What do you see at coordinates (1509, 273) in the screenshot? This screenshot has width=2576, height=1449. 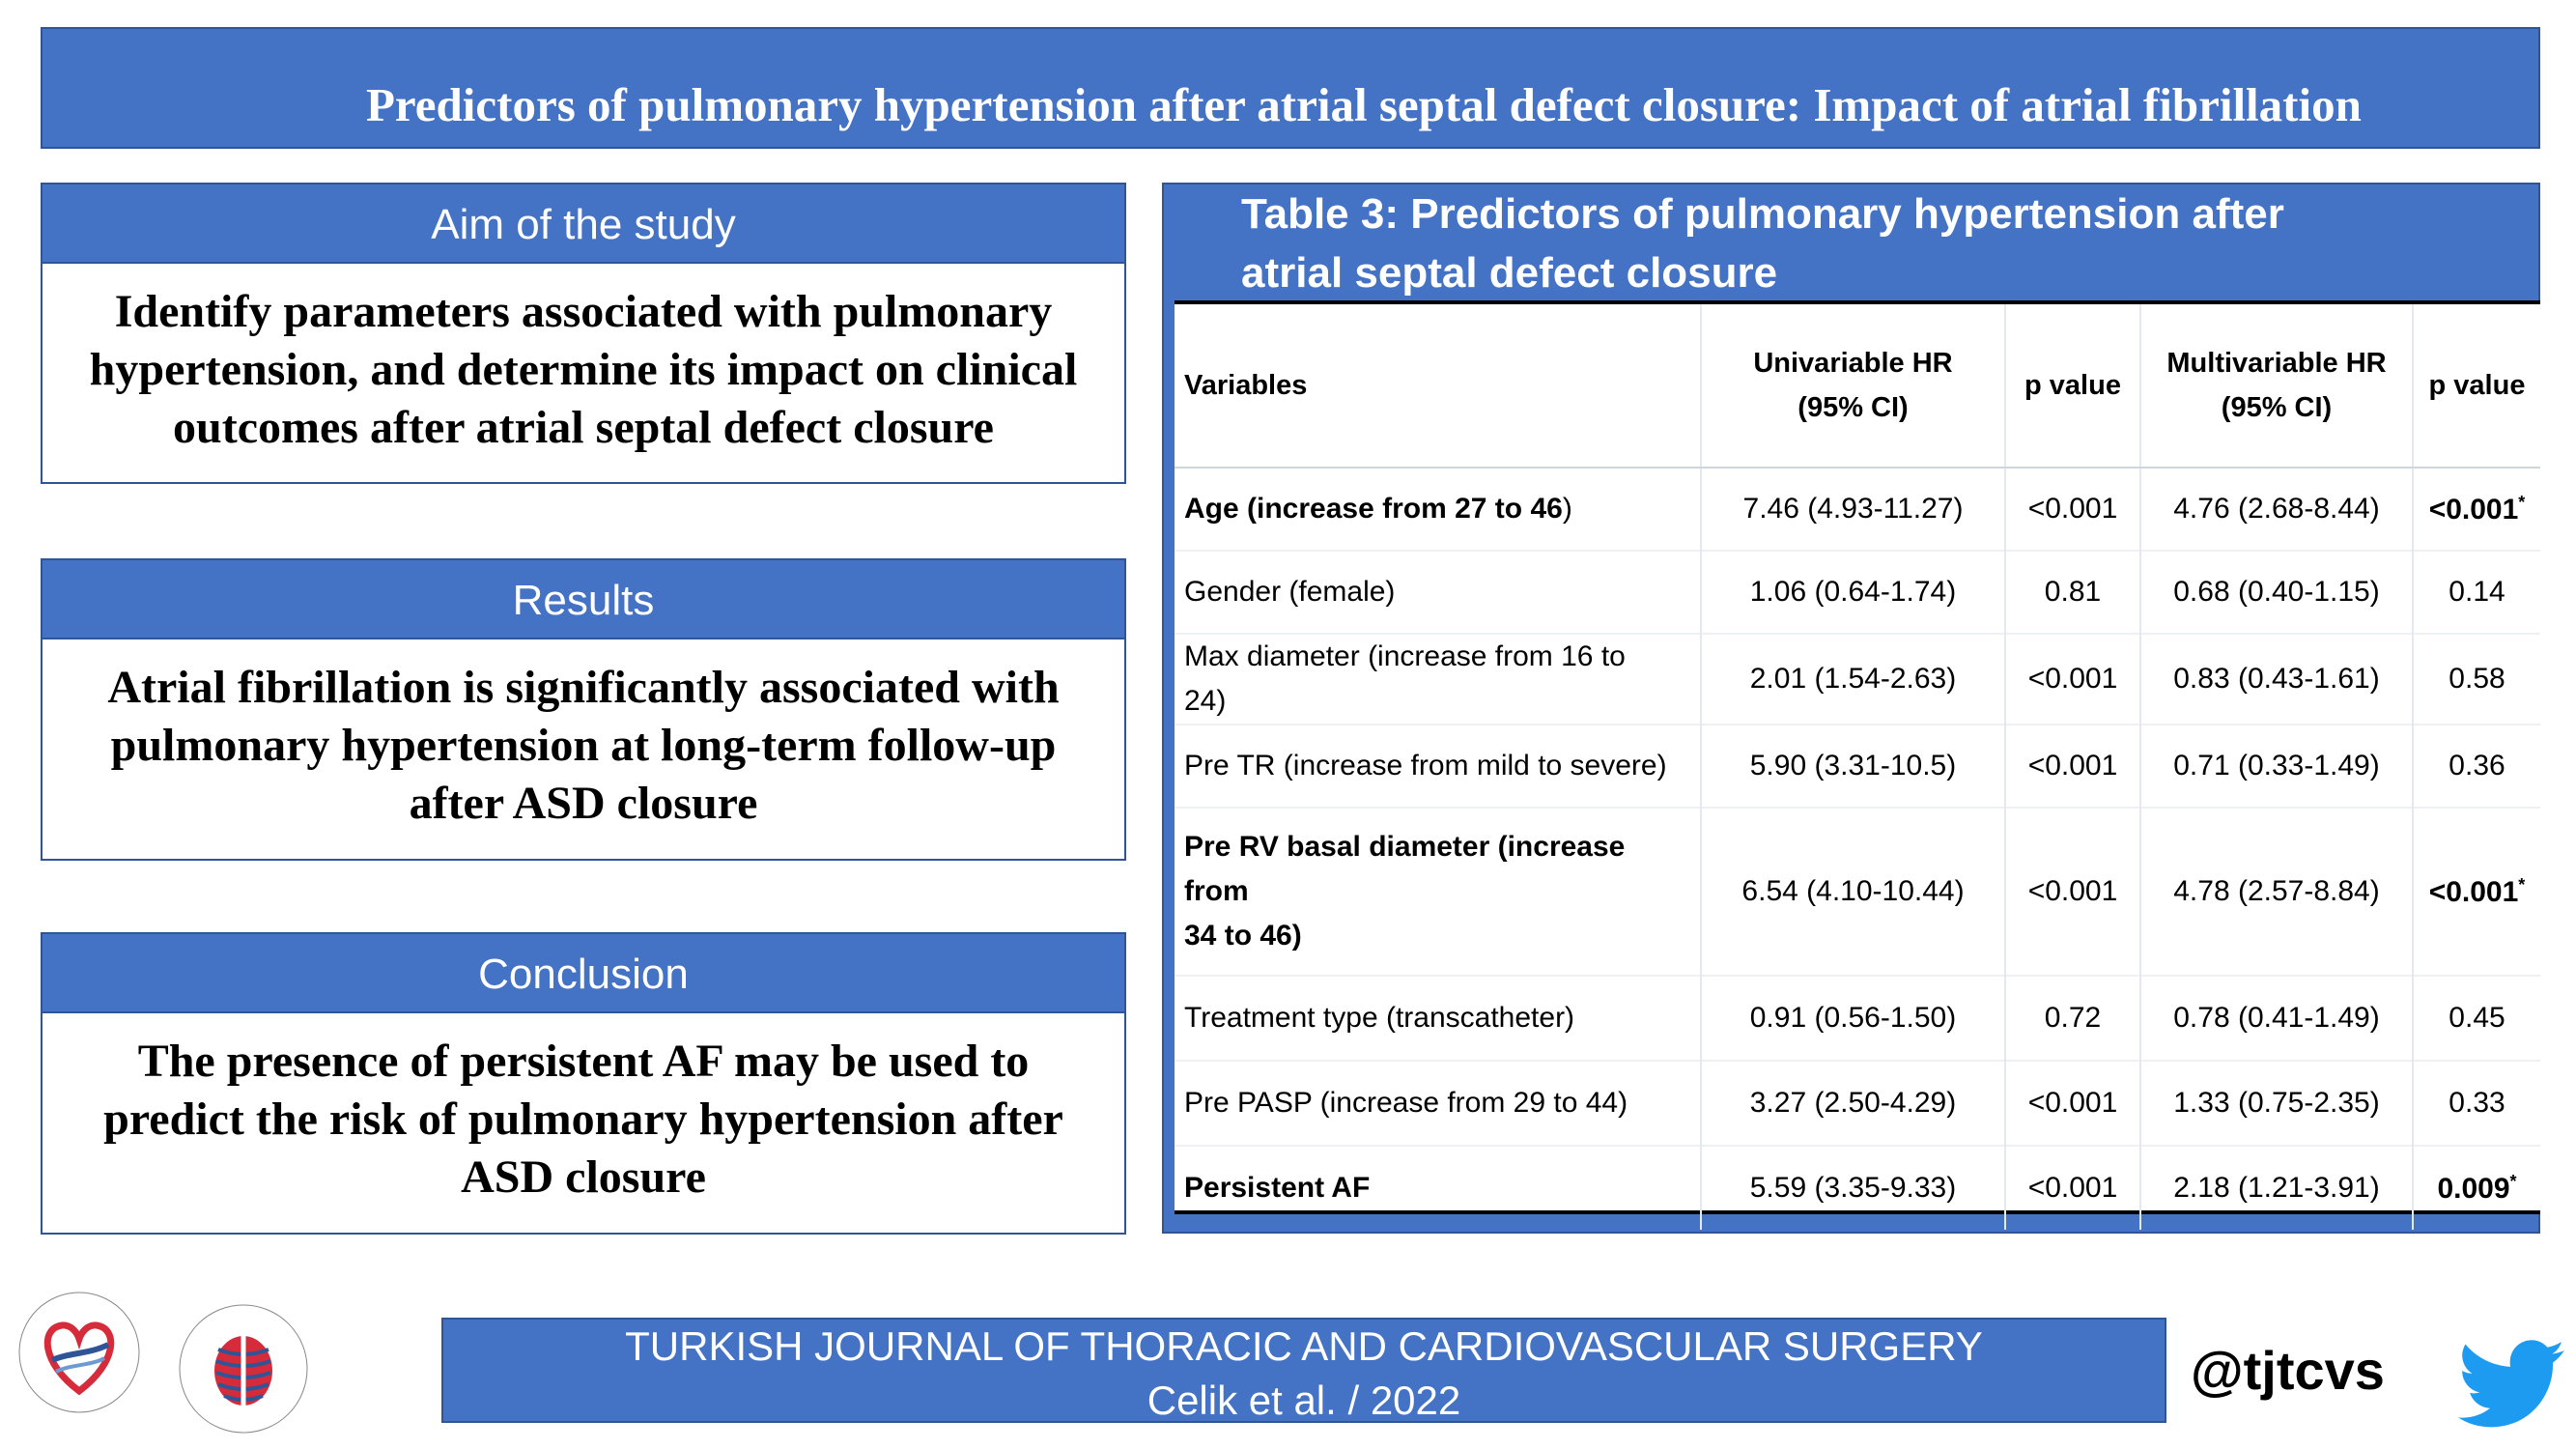 I see `table-title-line2: atrial septal defect closure` at bounding box center [1509, 273].